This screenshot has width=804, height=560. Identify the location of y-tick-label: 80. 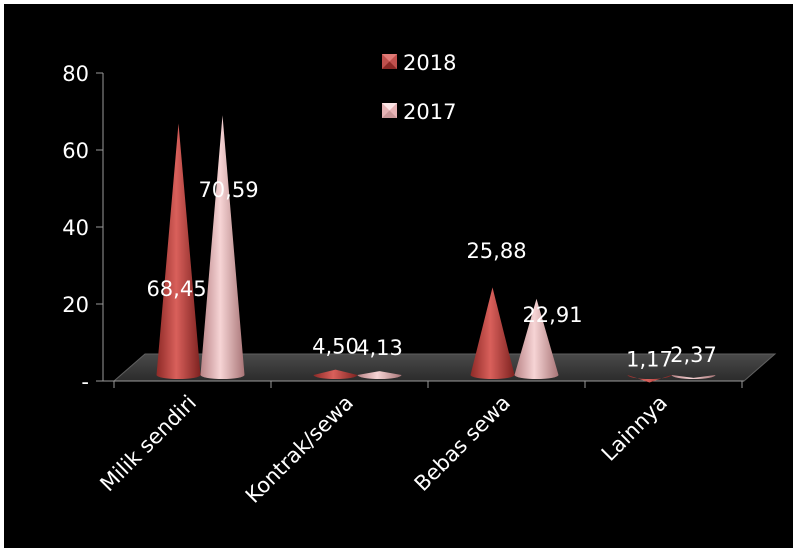
(75, 74).